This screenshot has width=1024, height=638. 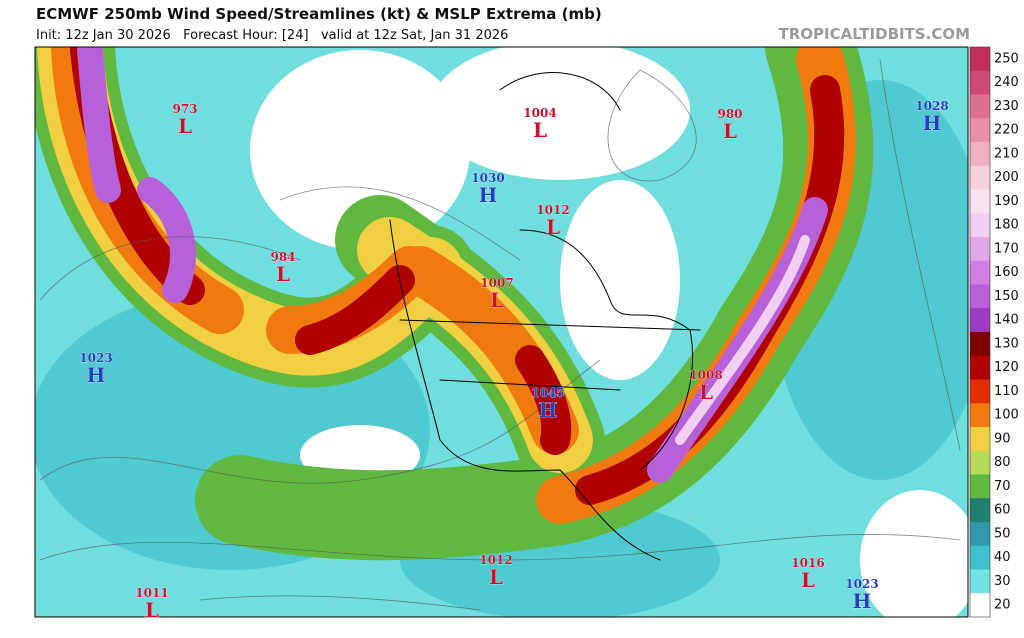 What do you see at coordinates (1002, 557) in the screenshot?
I see `colorbar-label: 40` at bounding box center [1002, 557].